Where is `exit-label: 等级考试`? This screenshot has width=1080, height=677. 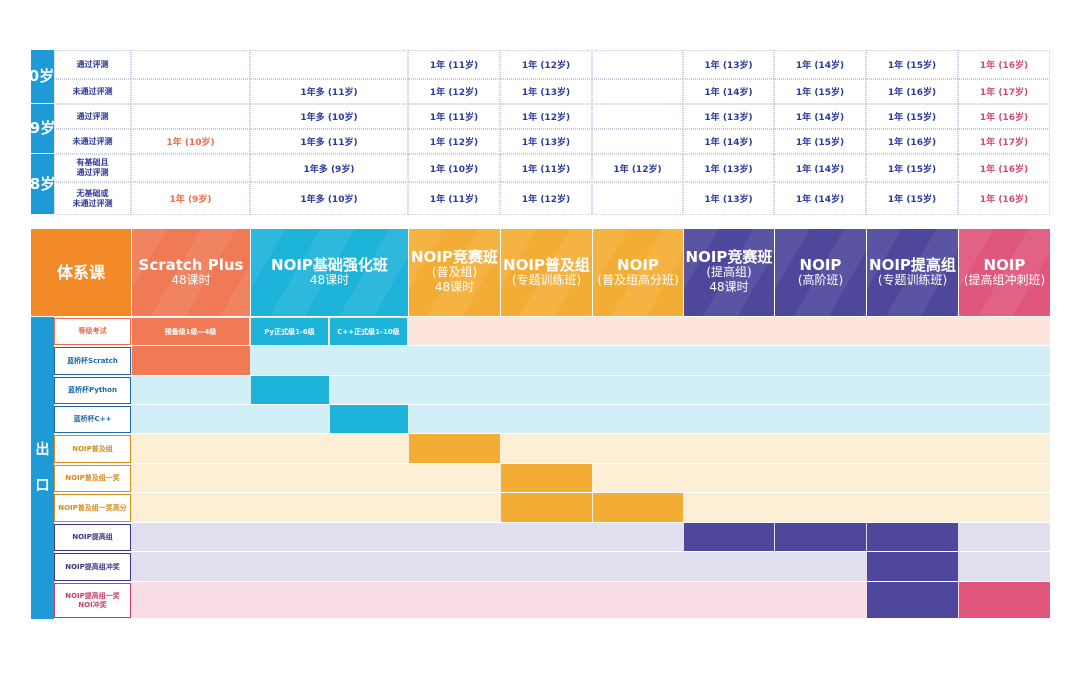 exit-label: 等级考试 is located at coordinates (92, 331).